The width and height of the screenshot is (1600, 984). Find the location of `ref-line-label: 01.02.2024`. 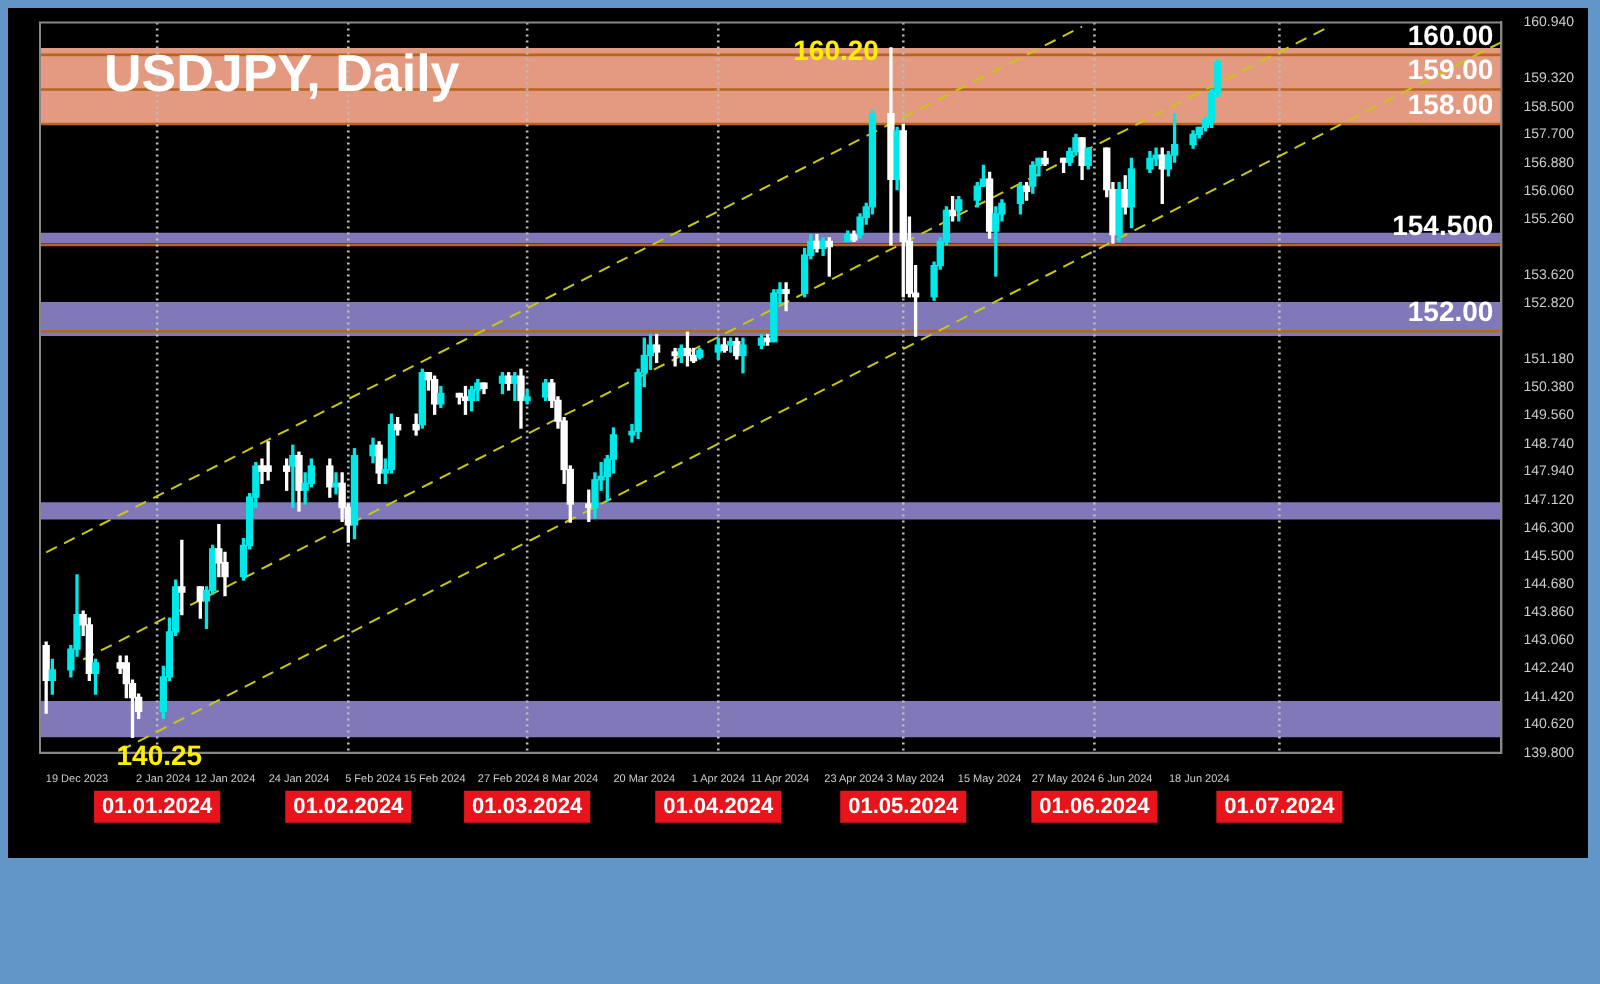

ref-line-label: 01.02.2024 is located at coordinates (349, 806).